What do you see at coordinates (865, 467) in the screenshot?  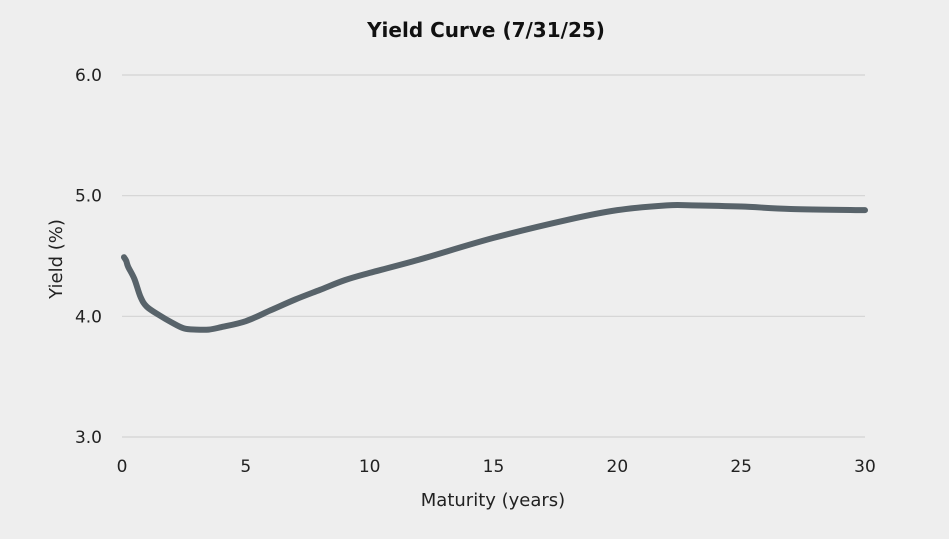 I see `x-tick-label: 30` at bounding box center [865, 467].